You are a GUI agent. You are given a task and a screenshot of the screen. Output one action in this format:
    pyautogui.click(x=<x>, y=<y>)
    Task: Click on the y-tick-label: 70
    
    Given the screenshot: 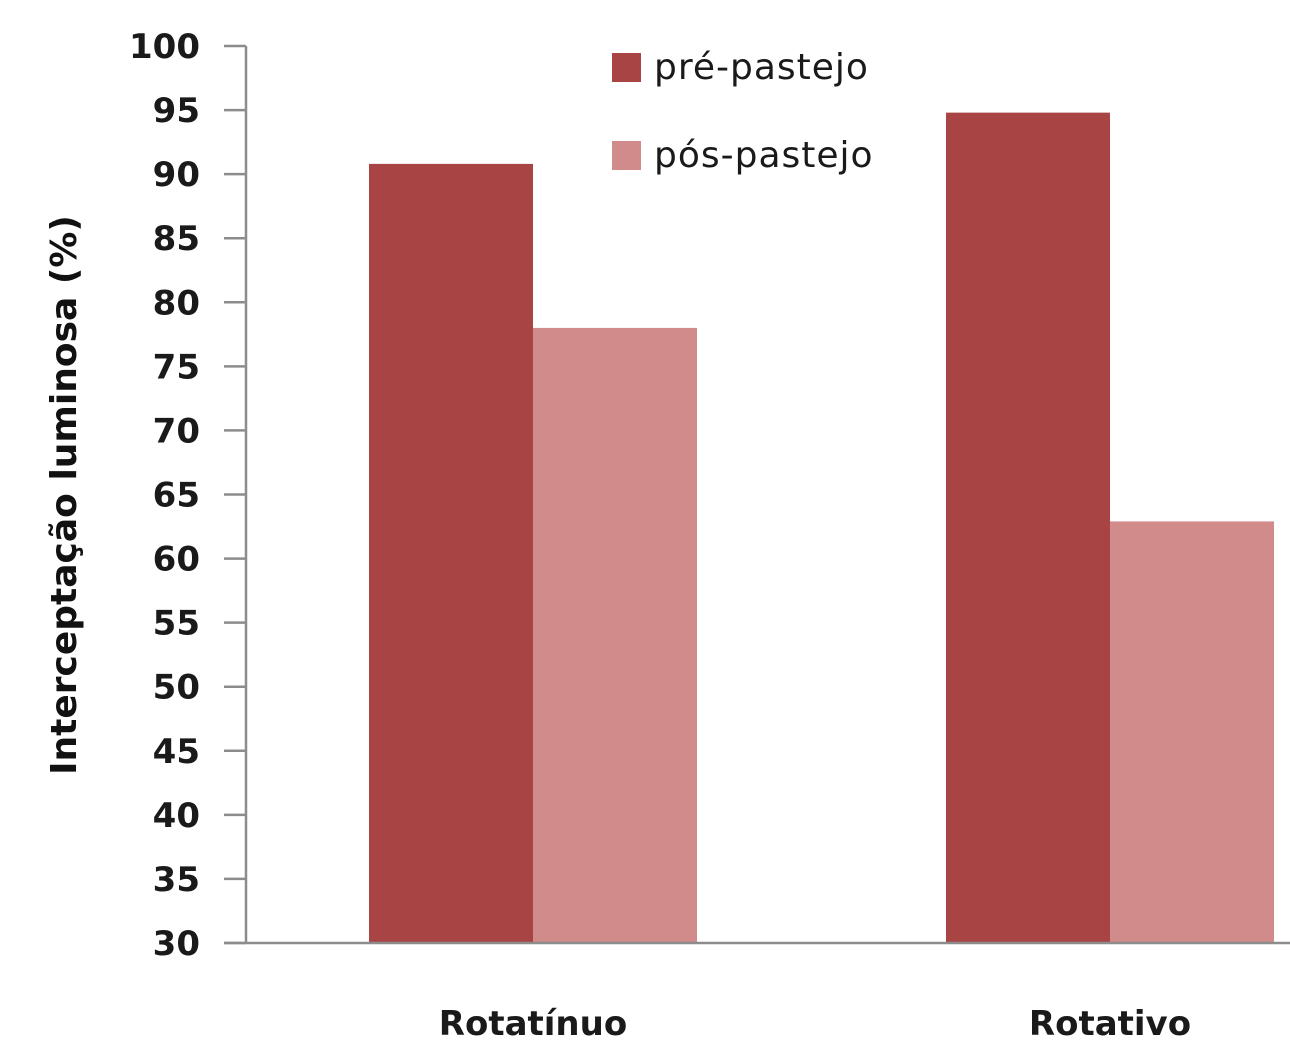 What is the action you would take?
    pyautogui.click(x=176, y=431)
    